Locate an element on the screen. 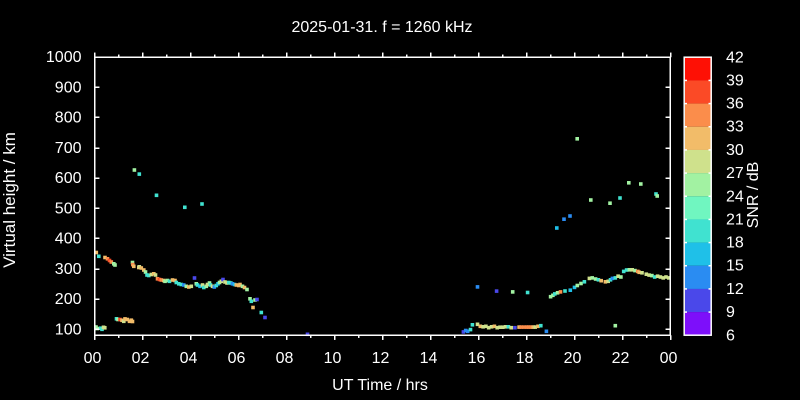 The image size is (800, 400). svg-text: 15 is located at coordinates (735, 266).